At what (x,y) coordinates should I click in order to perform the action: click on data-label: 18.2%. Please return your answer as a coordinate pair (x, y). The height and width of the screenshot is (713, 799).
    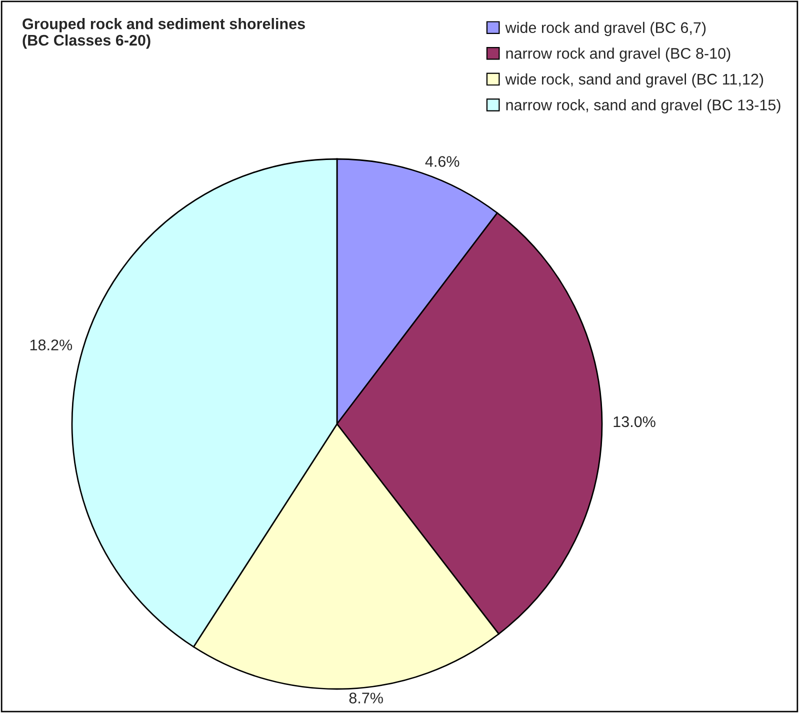
    Looking at the image, I should click on (51, 345).